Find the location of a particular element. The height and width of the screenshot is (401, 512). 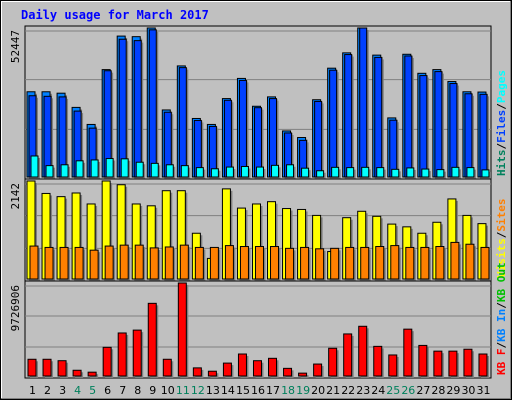

legend-kbytes: KB F/KB In/KB Out is located at coordinates (501, 318).